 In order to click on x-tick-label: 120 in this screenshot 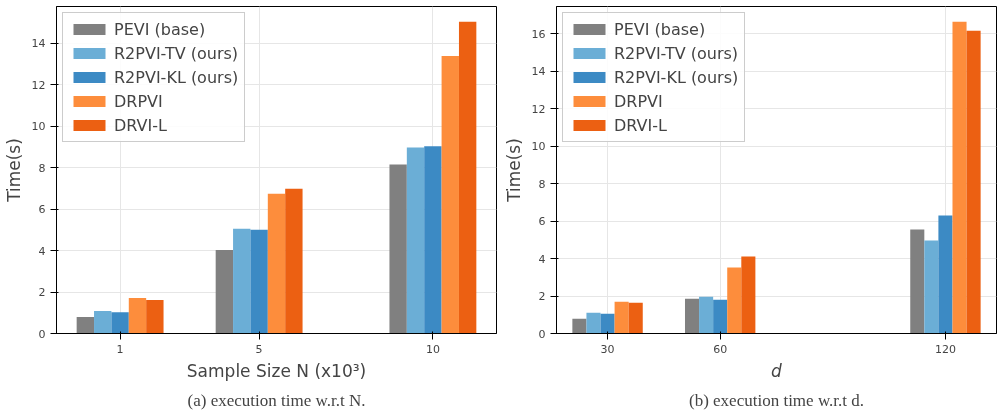, I will do `click(945, 349)`.